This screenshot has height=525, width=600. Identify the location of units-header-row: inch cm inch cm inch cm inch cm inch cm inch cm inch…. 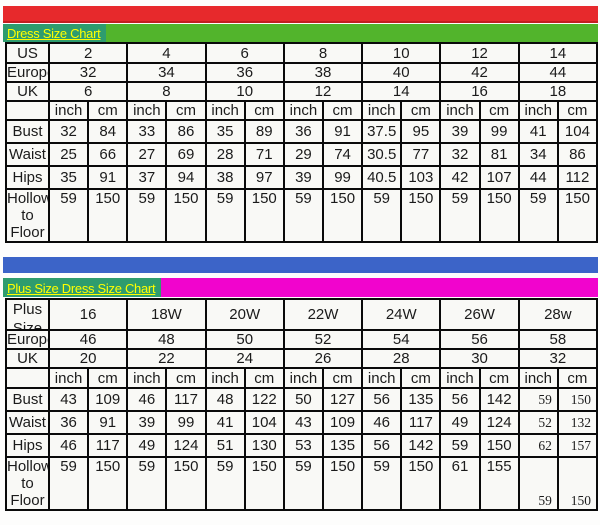
(302, 378).